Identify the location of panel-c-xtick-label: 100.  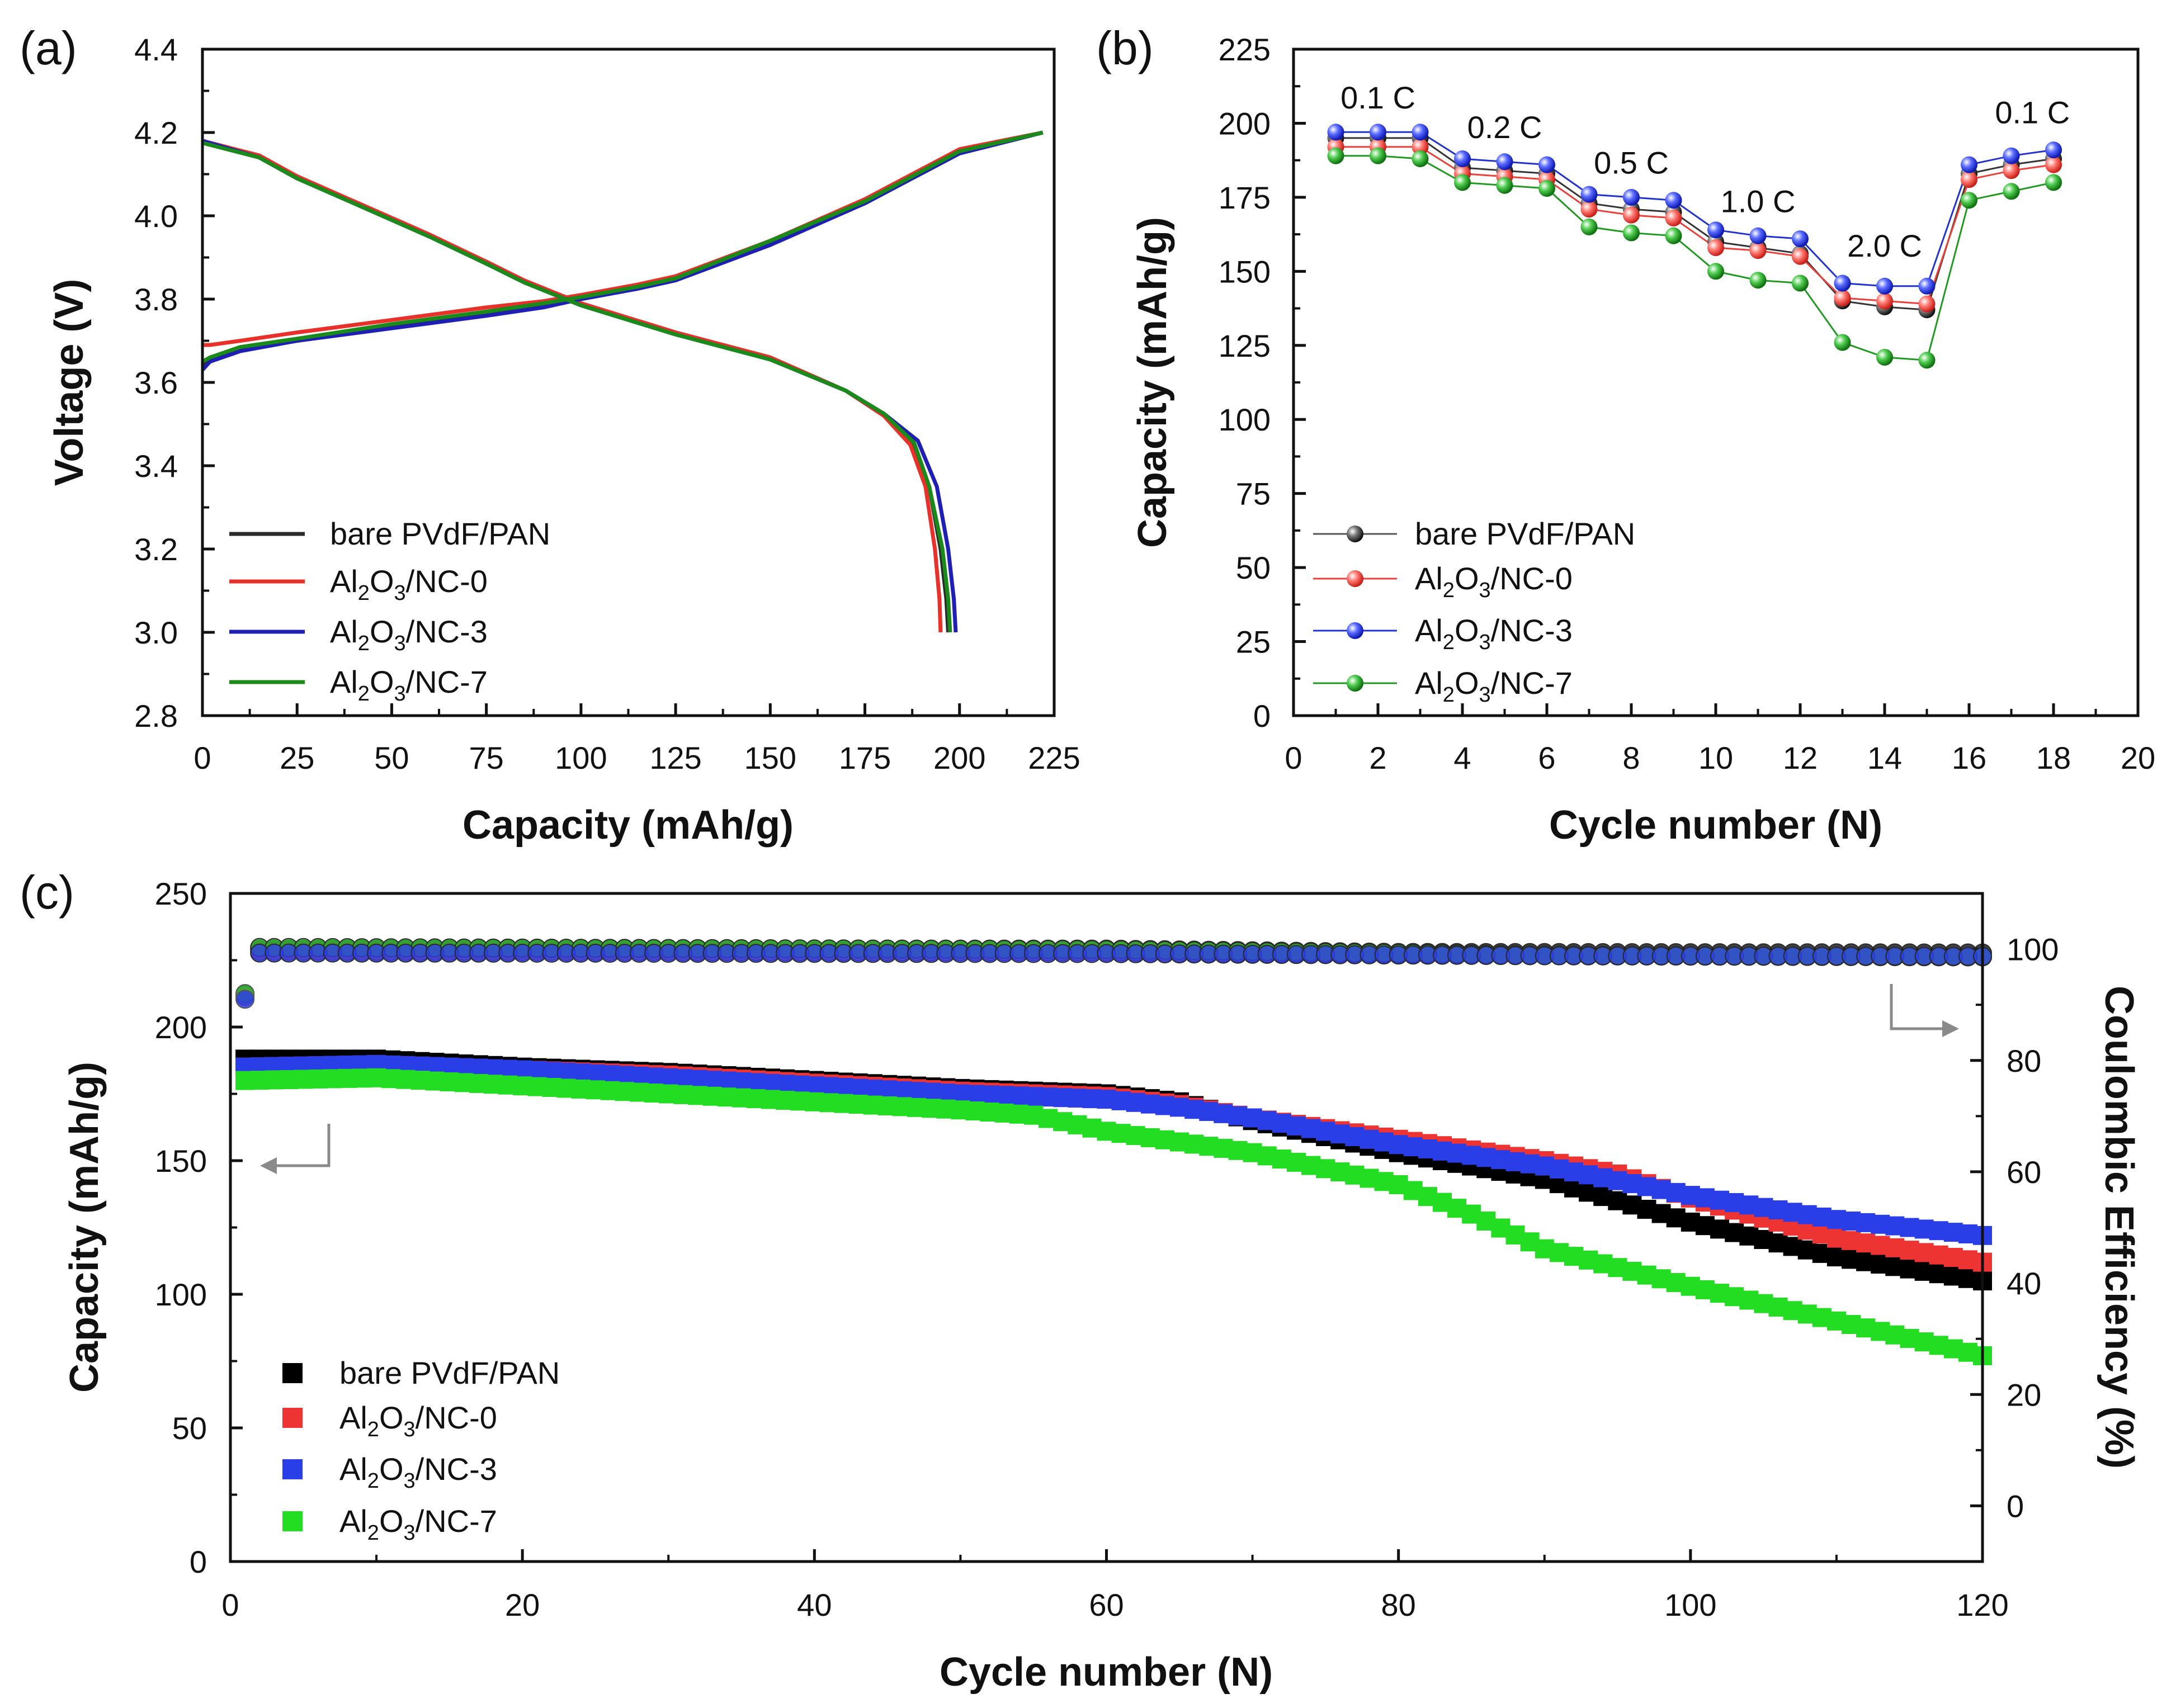
(1690, 1604).